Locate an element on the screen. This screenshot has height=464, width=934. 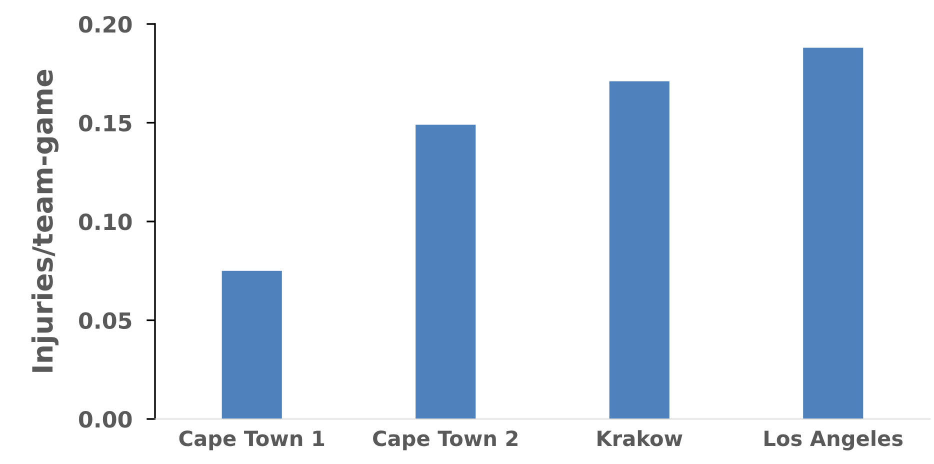
x-tick-label: Los Angeles is located at coordinates (833, 440).